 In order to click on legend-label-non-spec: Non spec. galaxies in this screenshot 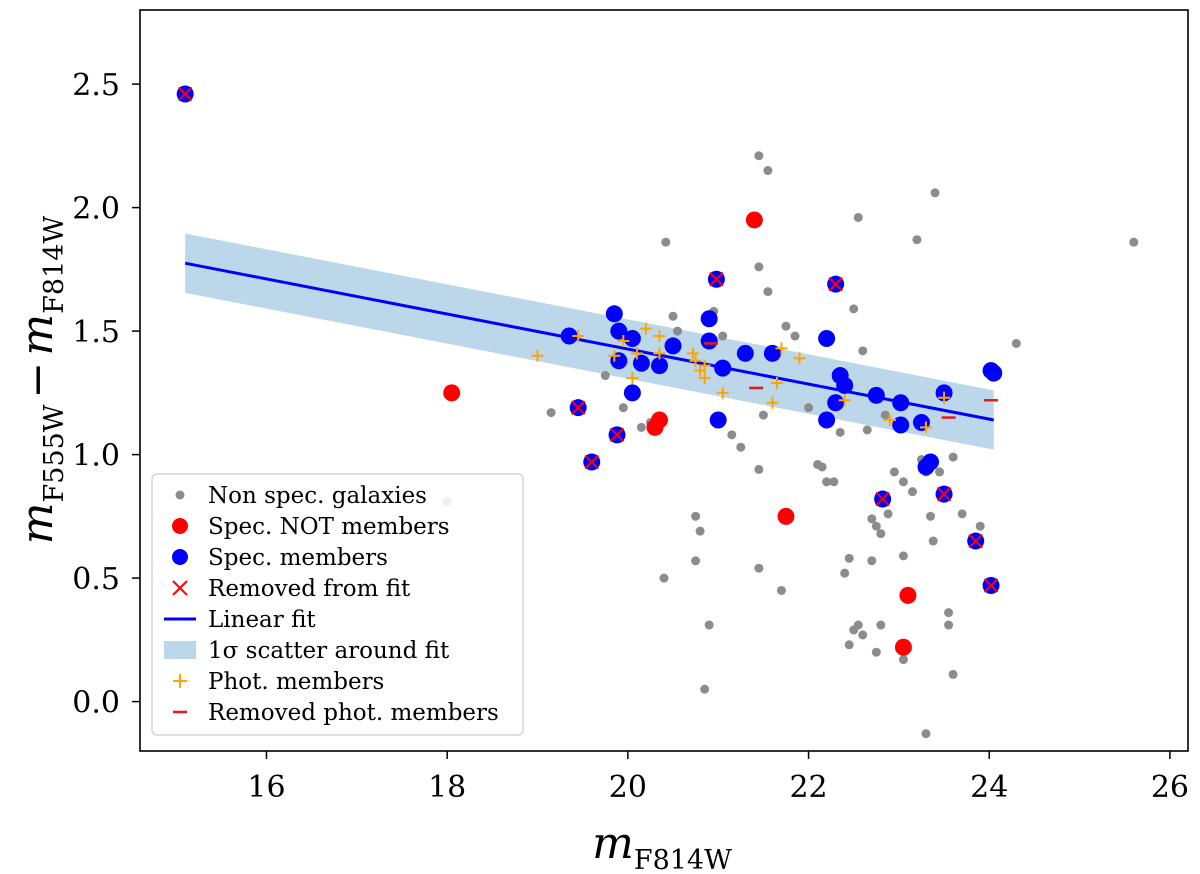, I will do `click(317, 496)`.